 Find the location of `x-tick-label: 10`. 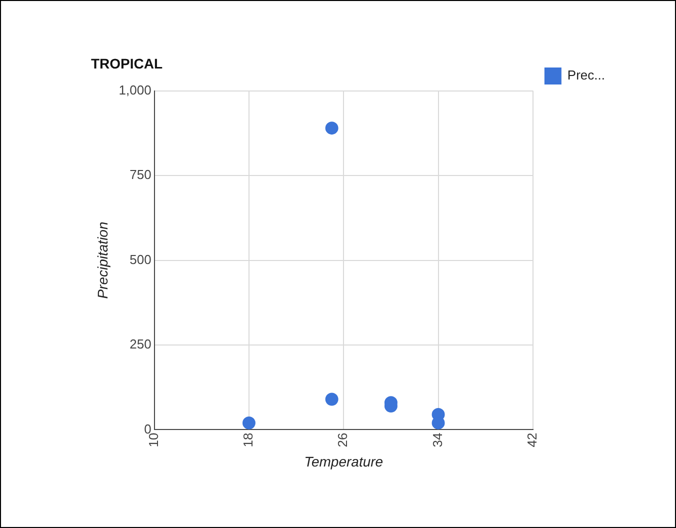

x-tick-label: 10 is located at coordinates (153, 440).